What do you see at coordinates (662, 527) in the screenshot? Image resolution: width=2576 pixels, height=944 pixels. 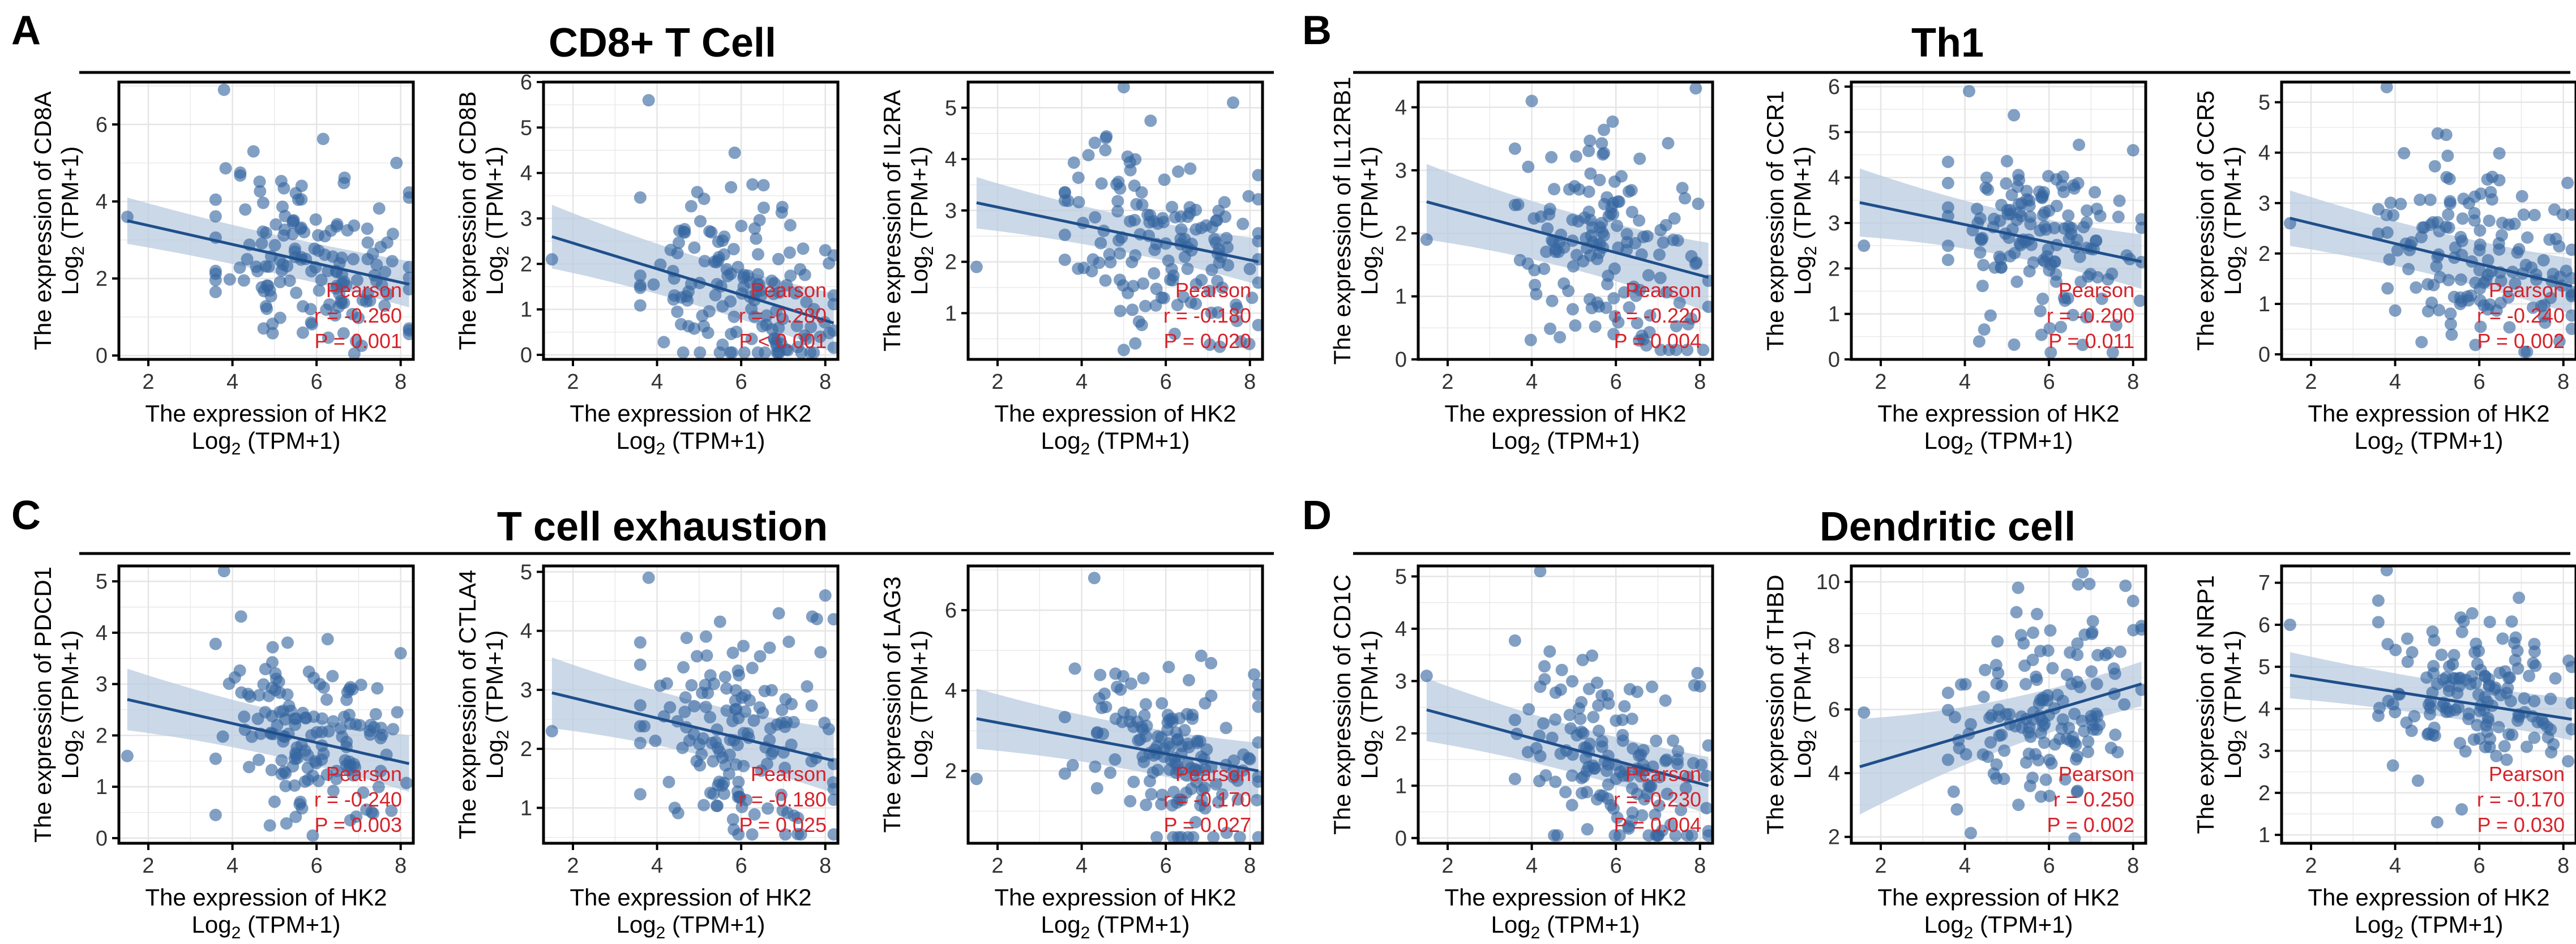 I see `panel-title-c: T cell exhaustion` at bounding box center [662, 527].